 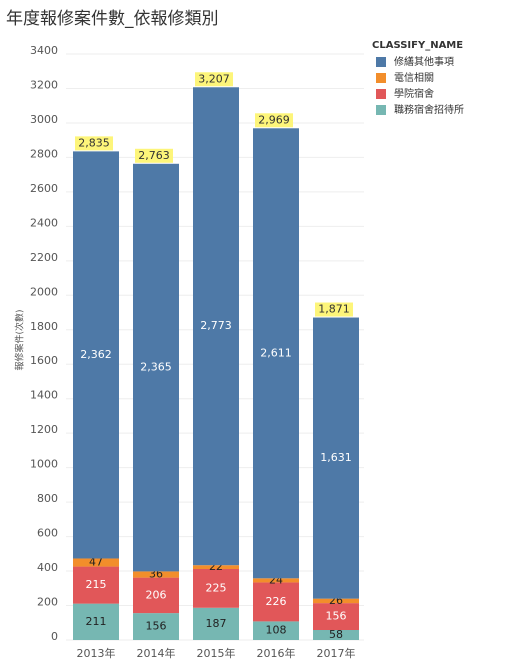 I want to click on y-tick-label: 2200, so click(x=44, y=257).